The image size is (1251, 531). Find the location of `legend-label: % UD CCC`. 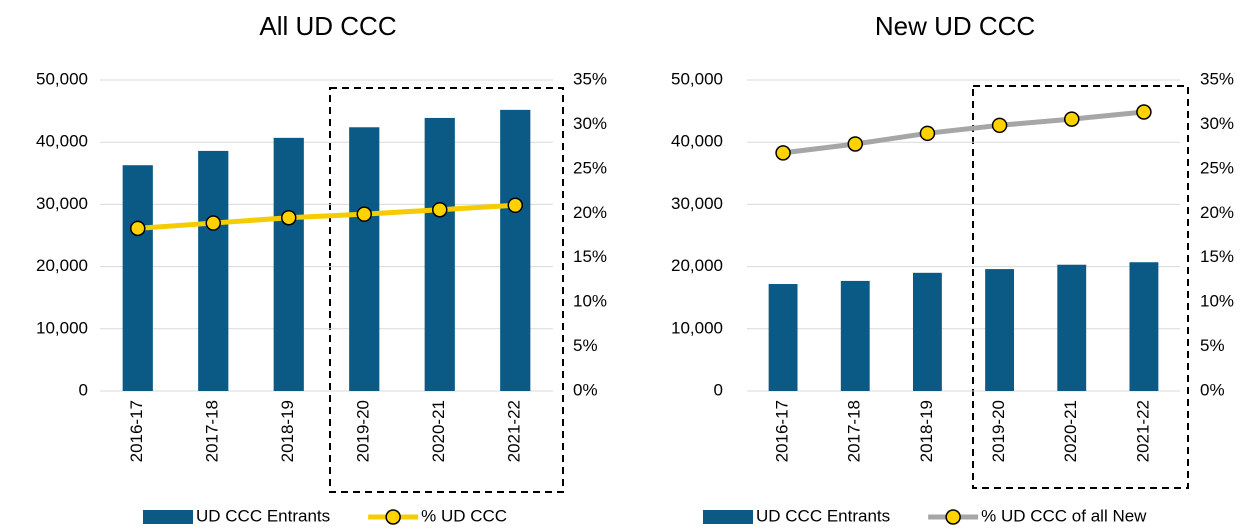

legend-label: % UD CCC is located at coordinates (464, 515).